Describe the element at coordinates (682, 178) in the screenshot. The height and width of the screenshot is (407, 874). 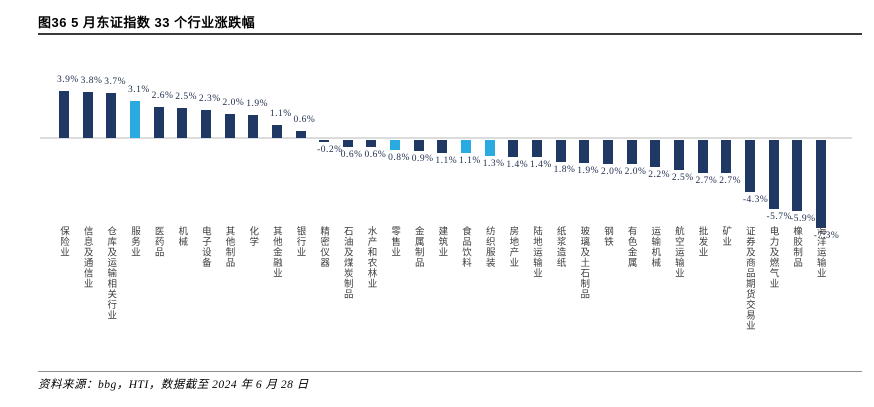
I see `value-label-26: 2.5%` at that location.